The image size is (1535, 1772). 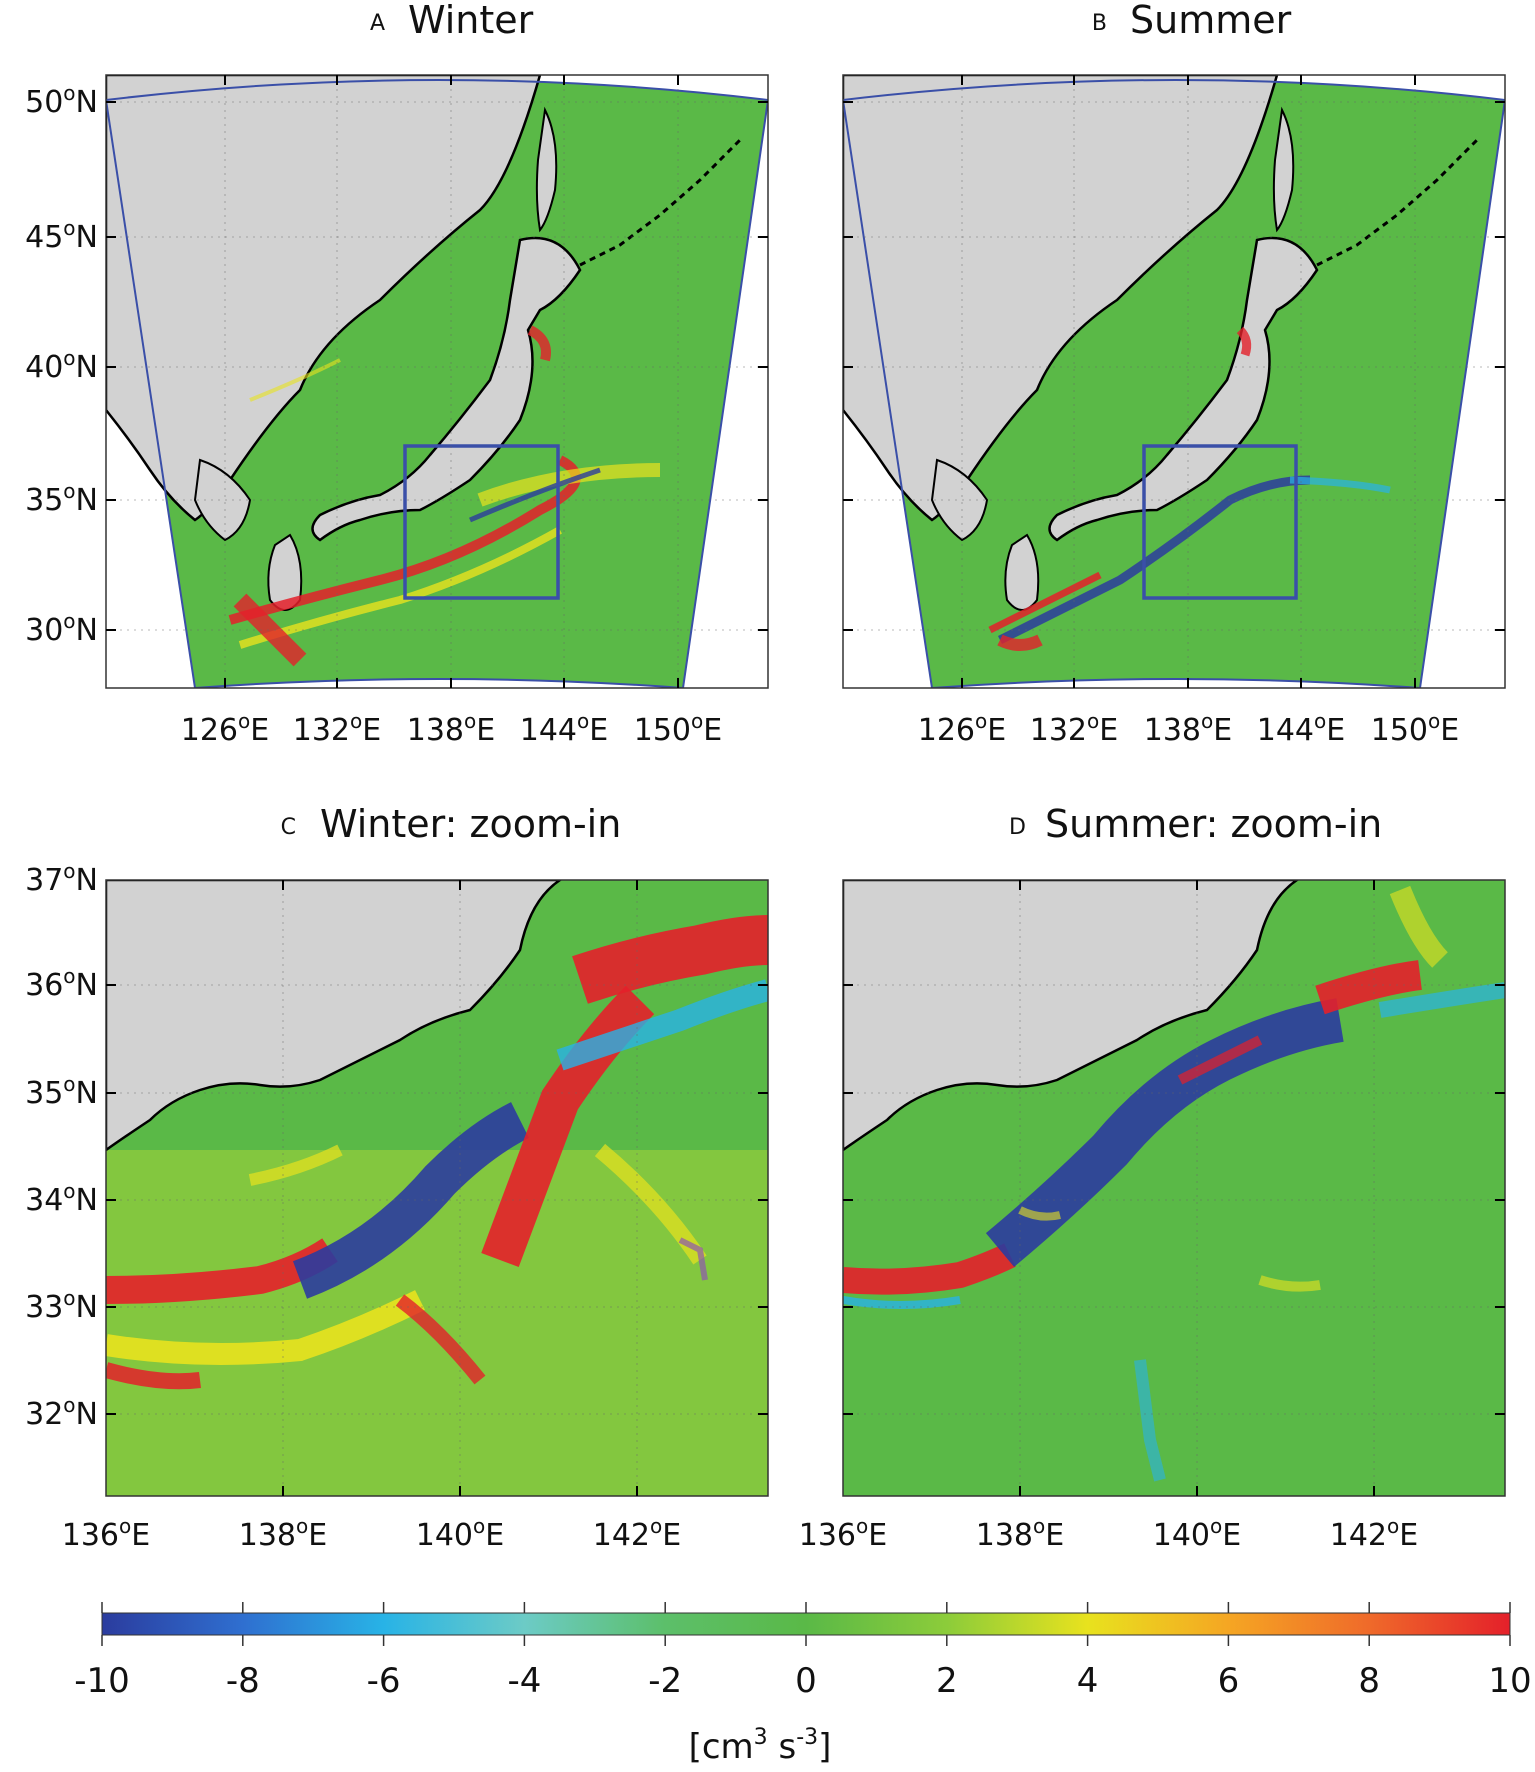 I want to click on panel-a-asia-land, so click(x=324, y=298).